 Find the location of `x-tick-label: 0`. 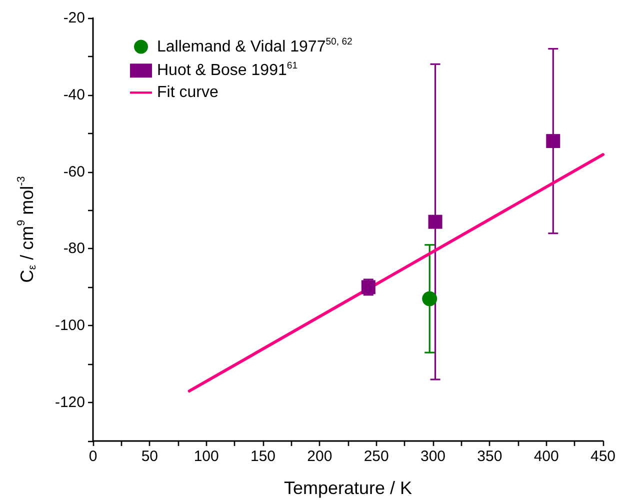

x-tick-label: 0 is located at coordinates (93, 456).